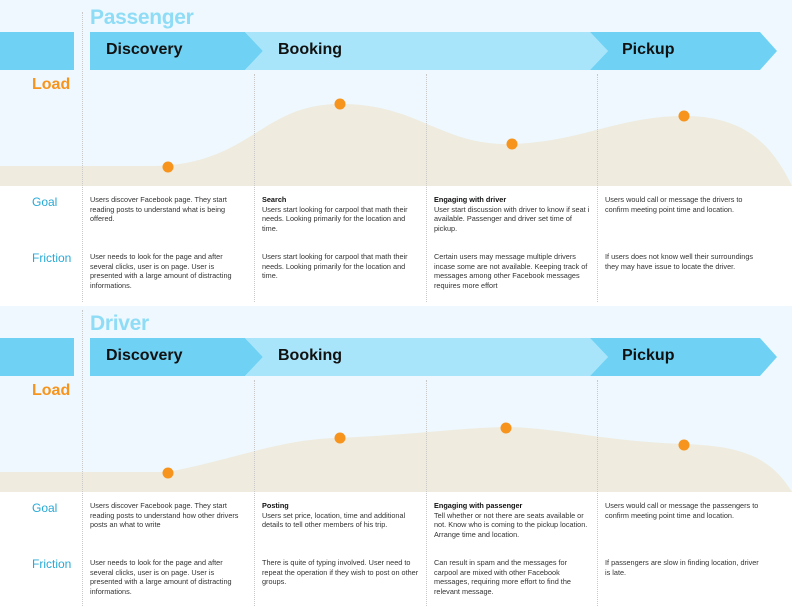  What do you see at coordinates (45, 202) in the screenshot?
I see `passenger-goal-label: Goal` at bounding box center [45, 202].